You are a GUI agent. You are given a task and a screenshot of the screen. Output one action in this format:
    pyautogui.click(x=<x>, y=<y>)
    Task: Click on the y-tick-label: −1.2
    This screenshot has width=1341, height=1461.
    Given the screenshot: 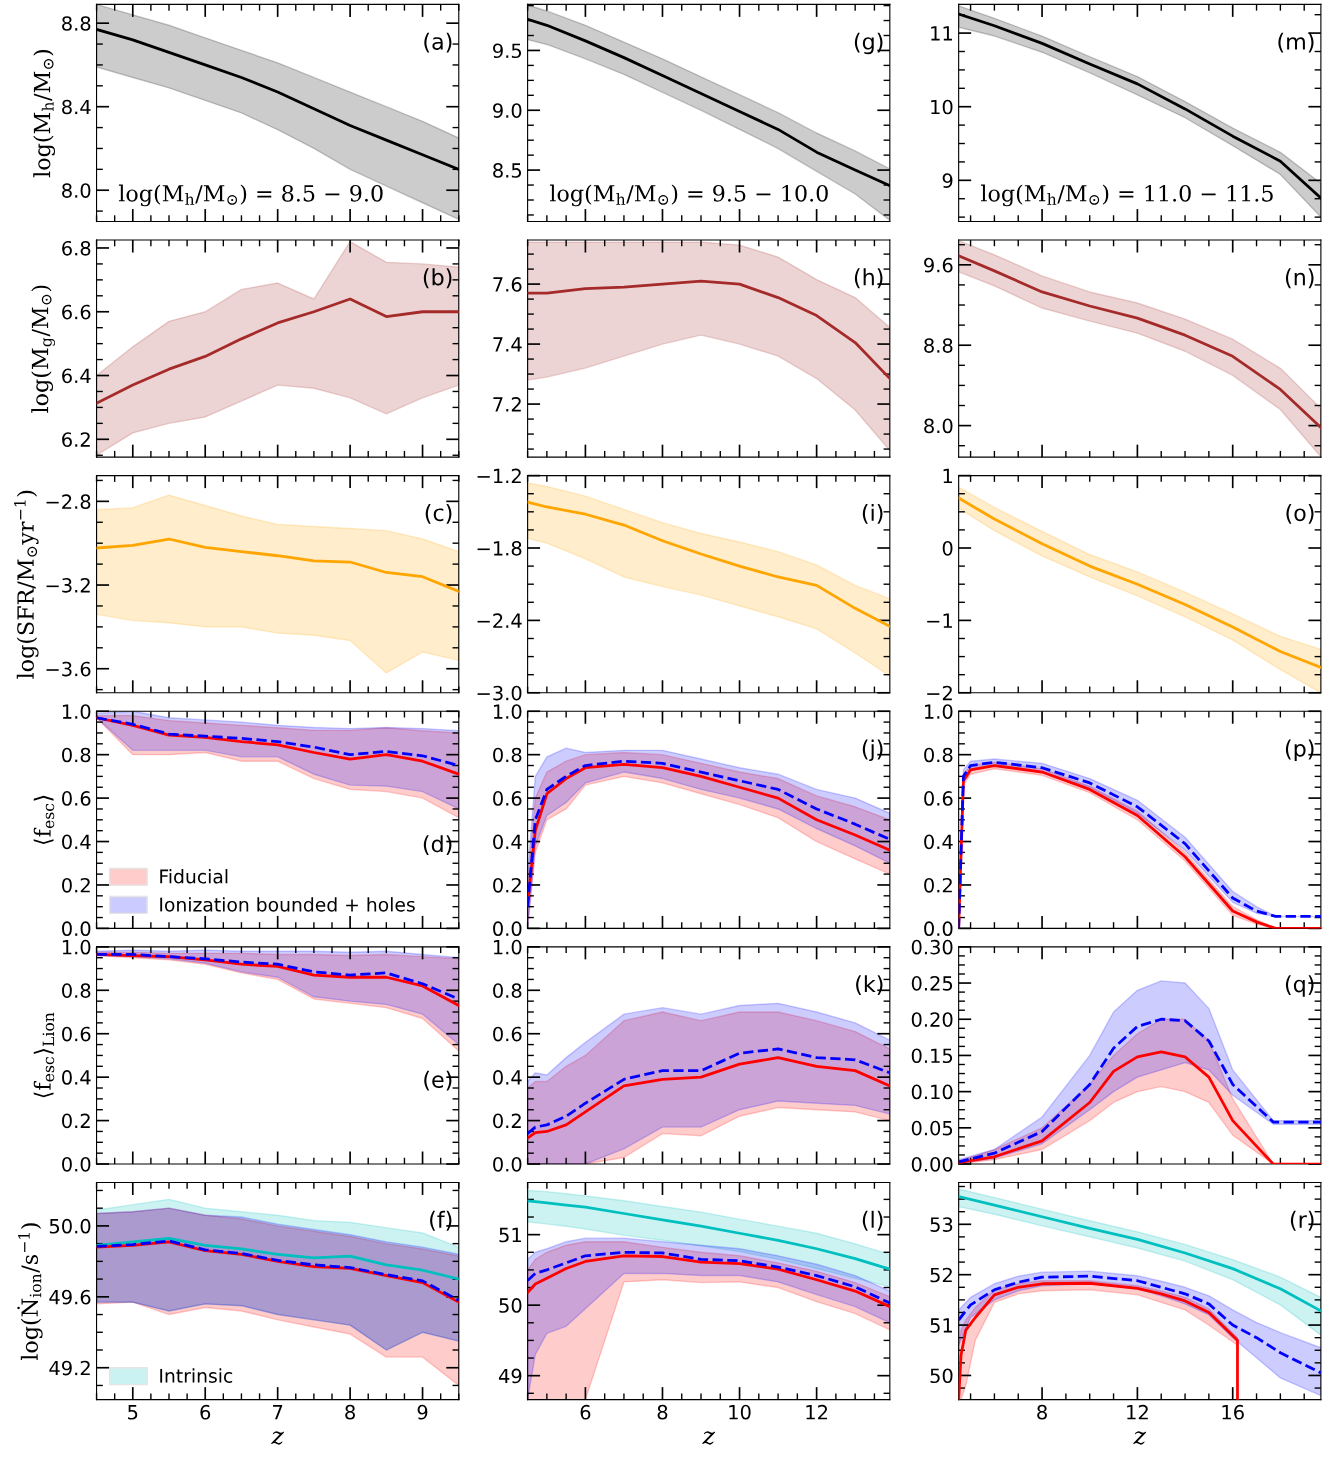 What is the action you would take?
    pyautogui.click(x=499, y=476)
    